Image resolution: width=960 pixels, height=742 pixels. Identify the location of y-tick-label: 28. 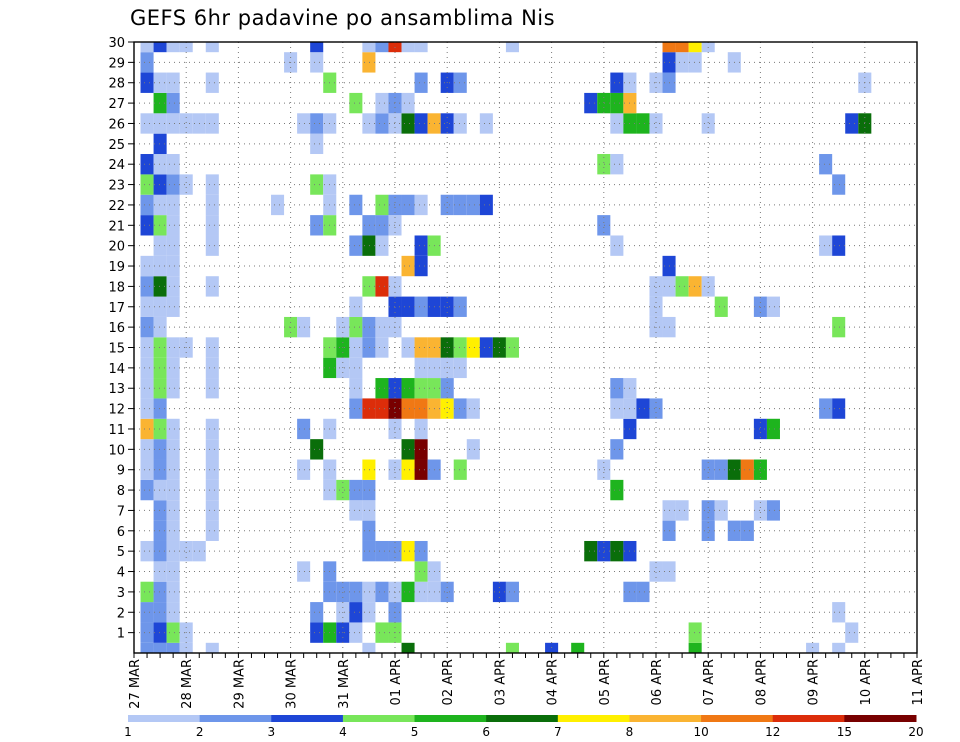
(116, 84).